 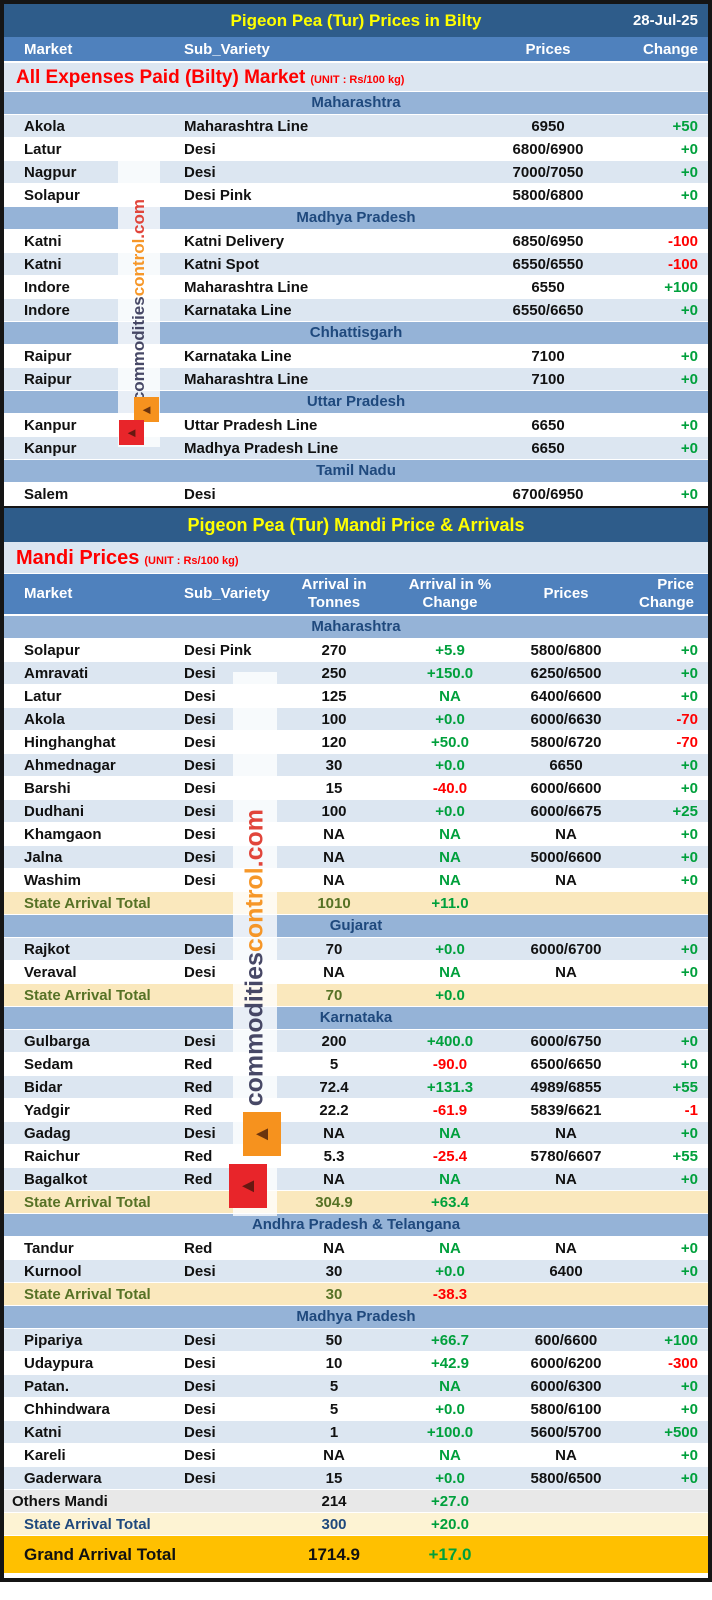 What do you see at coordinates (334, 1064) in the screenshot?
I see `arrival-tonnes-cell: 5` at bounding box center [334, 1064].